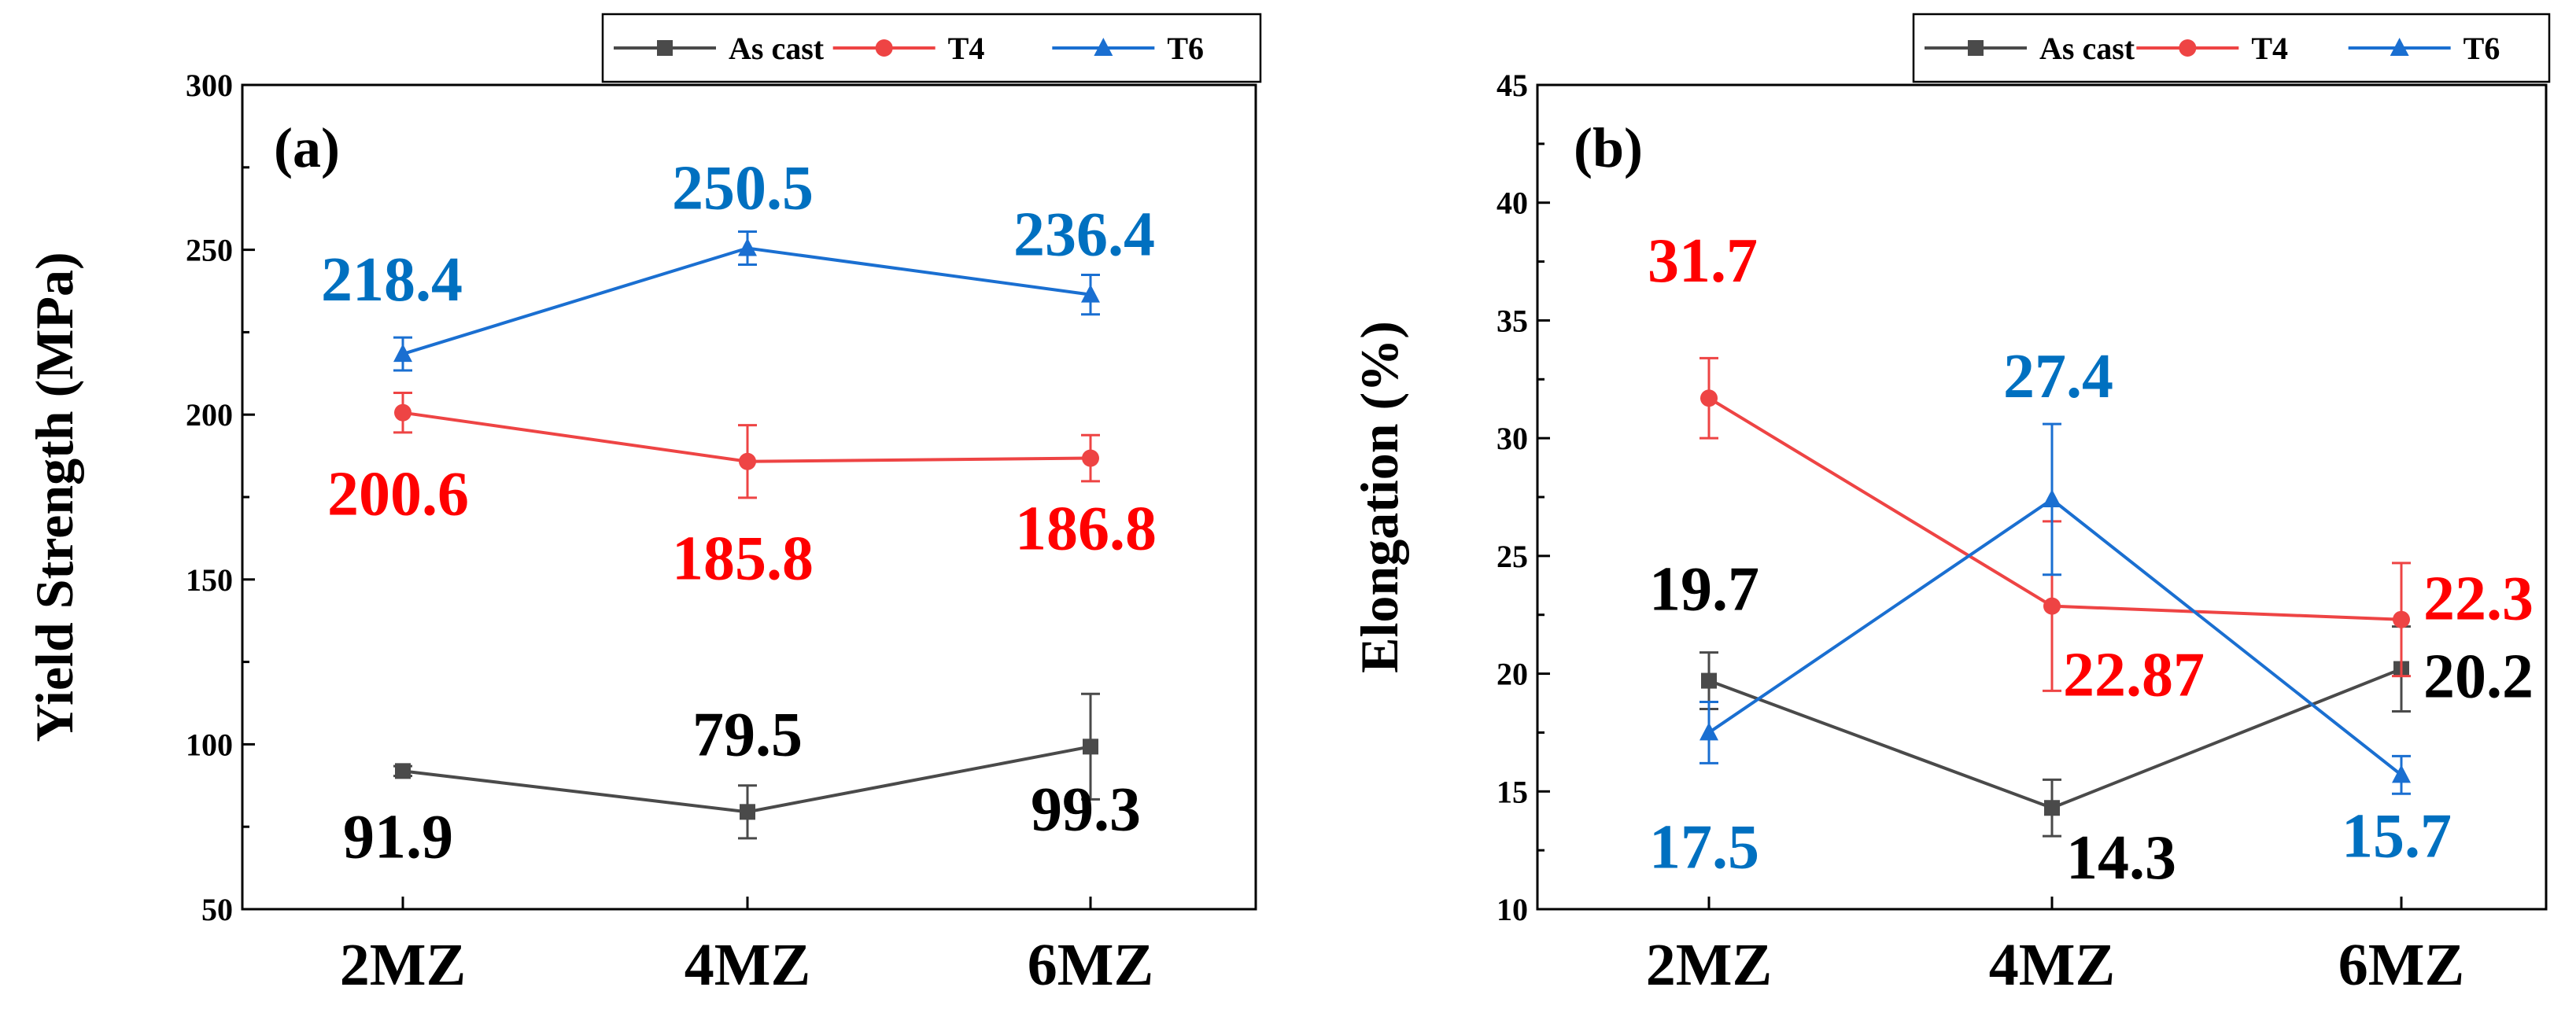 This screenshot has width=2576, height=1024. Describe the element at coordinates (742, 781) in the screenshot. I see `series-as-cast: 91.9 79.5 99.3` at that location.